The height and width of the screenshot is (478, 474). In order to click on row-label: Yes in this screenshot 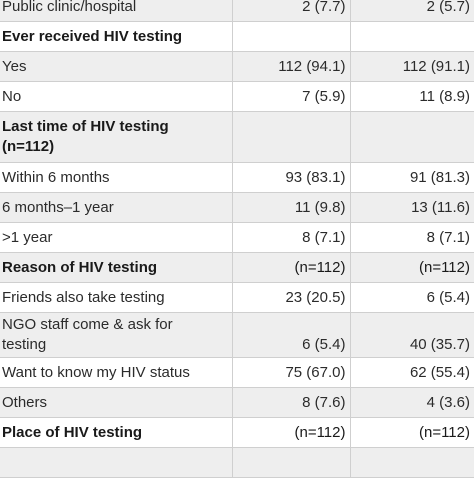, I will do `click(116, 66)`.